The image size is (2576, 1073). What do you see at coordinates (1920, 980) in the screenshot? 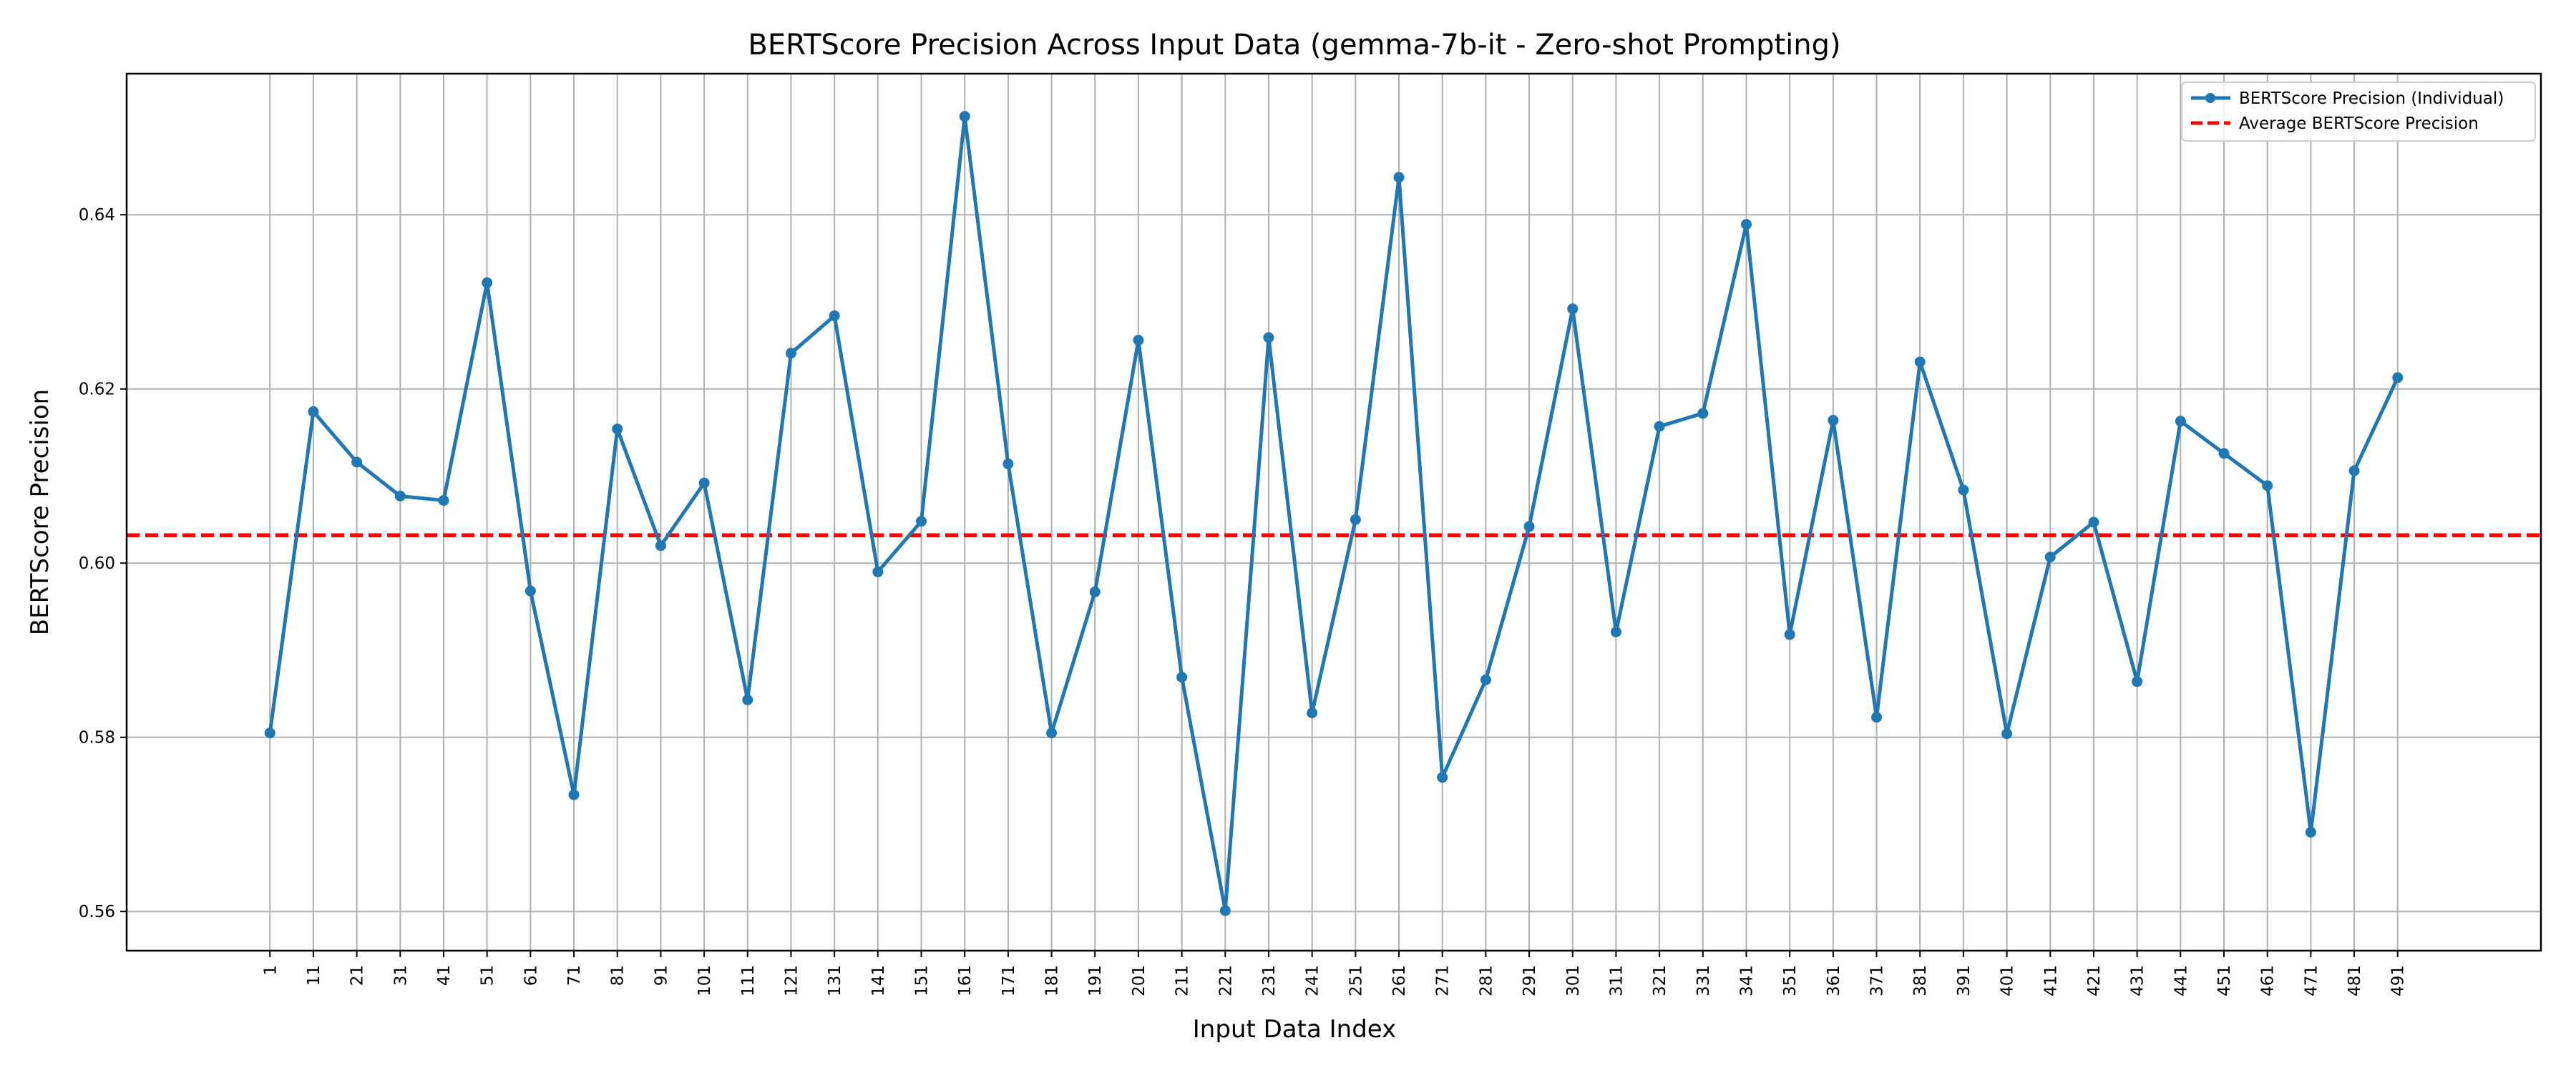
I see `x-tick-label: 381` at bounding box center [1920, 980].